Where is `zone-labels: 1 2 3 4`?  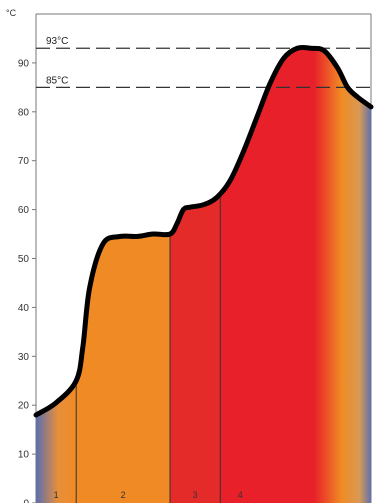
zone-labels: 1 2 3 4 is located at coordinates (148, 495).